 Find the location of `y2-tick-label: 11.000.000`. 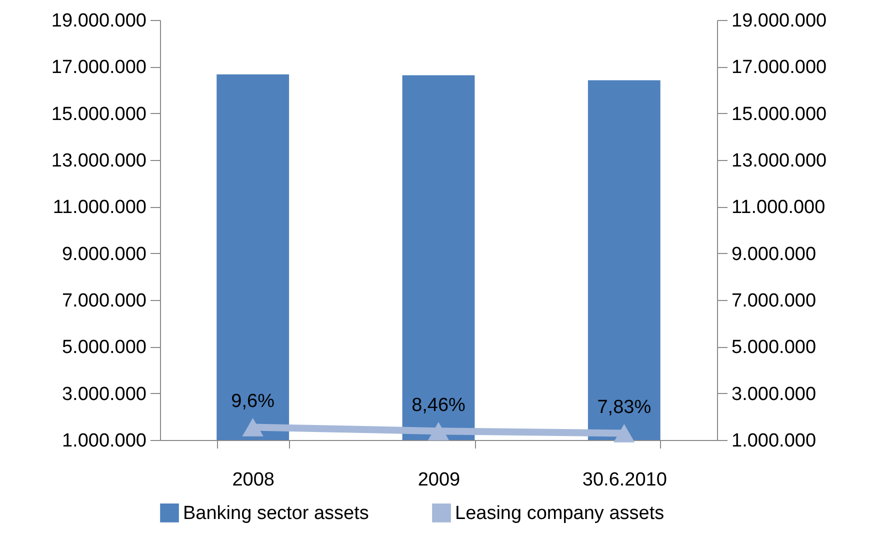

y2-tick-label: 11.000.000 is located at coordinates (779, 207).